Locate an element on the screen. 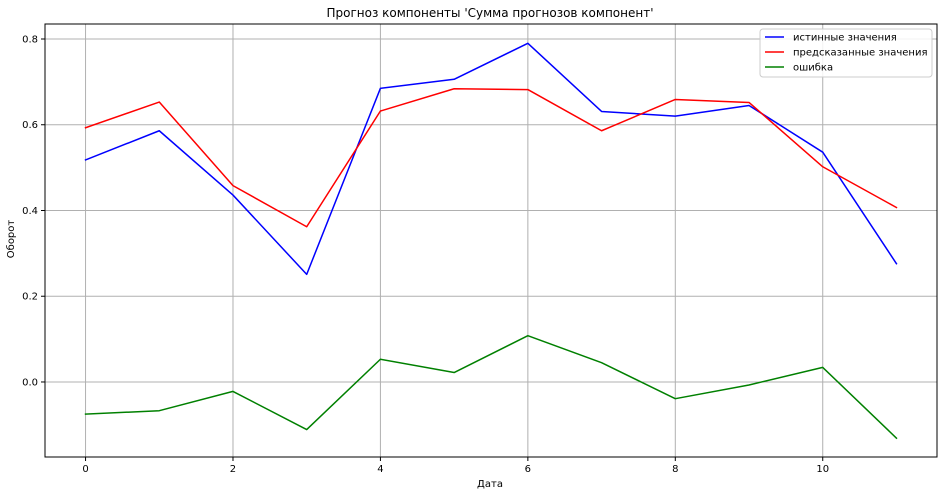 Image resolution: width=944 pixels, height=500 pixels. y-tick-label: 0.4 is located at coordinates (30, 211).